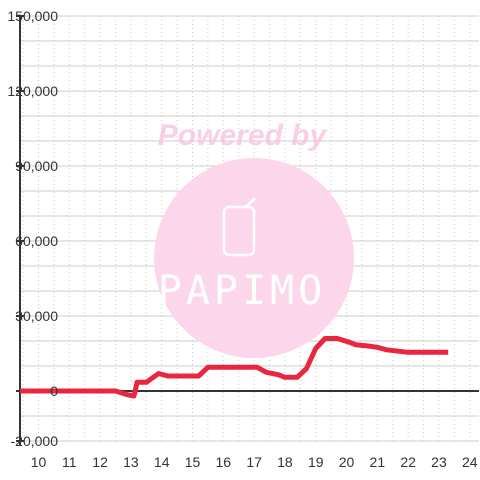 The width and height of the screenshot is (480, 480). I want to click on x-tick-label: 21, so click(378, 462).